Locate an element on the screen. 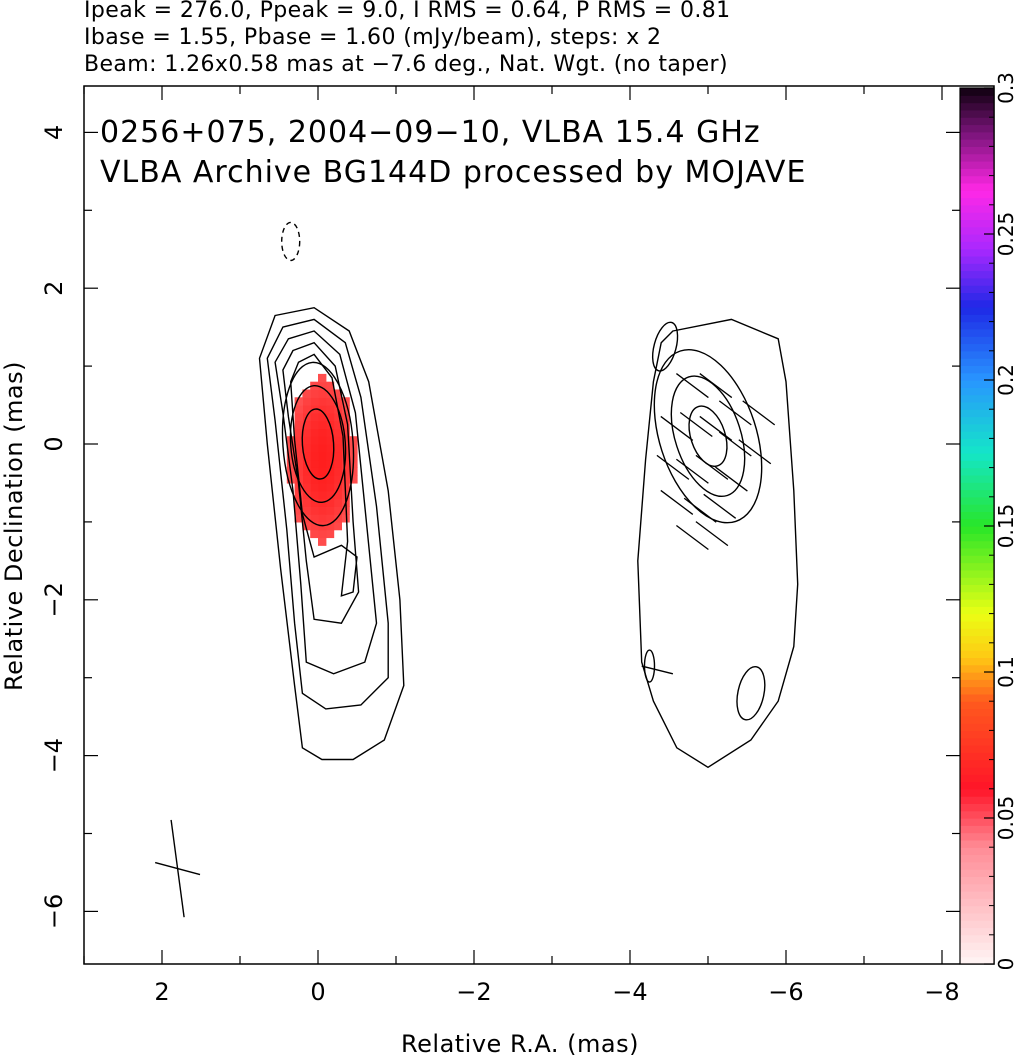  source-title: 0256+075, 2004−09−10, VLBA 15.4 GHz is located at coordinates (430, 132).